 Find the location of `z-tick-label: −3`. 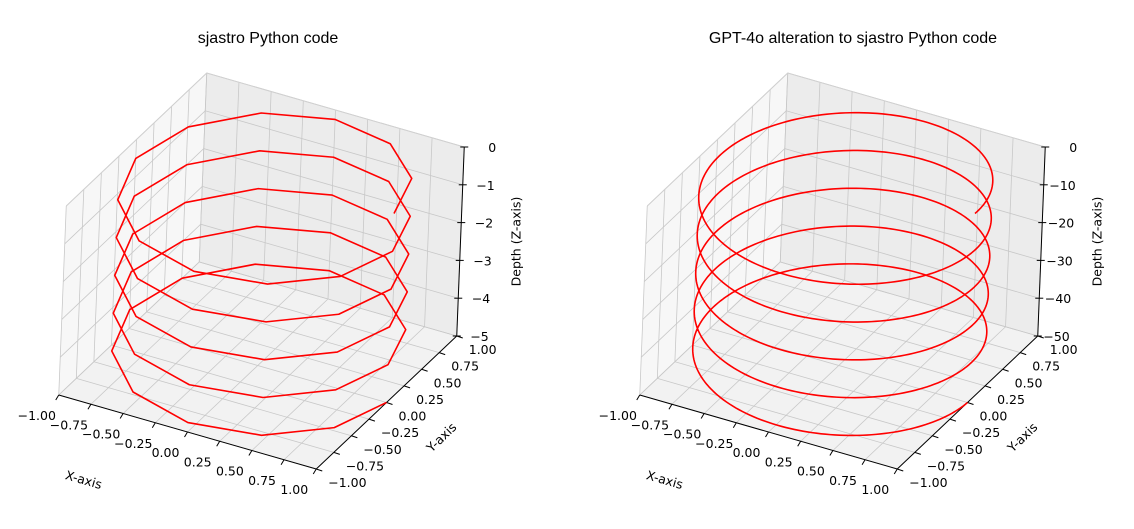

z-tick-label: −3 is located at coordinates (482, 260).